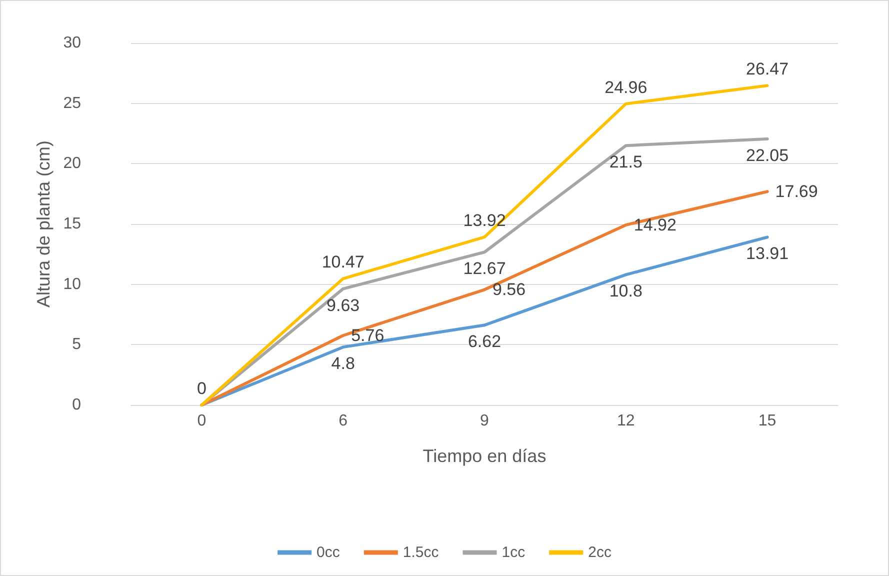 The image size is (889, 576). Describe the element at coordinates (72, 43) in the screenshot. I see `y-tick-label: 30` at that location.